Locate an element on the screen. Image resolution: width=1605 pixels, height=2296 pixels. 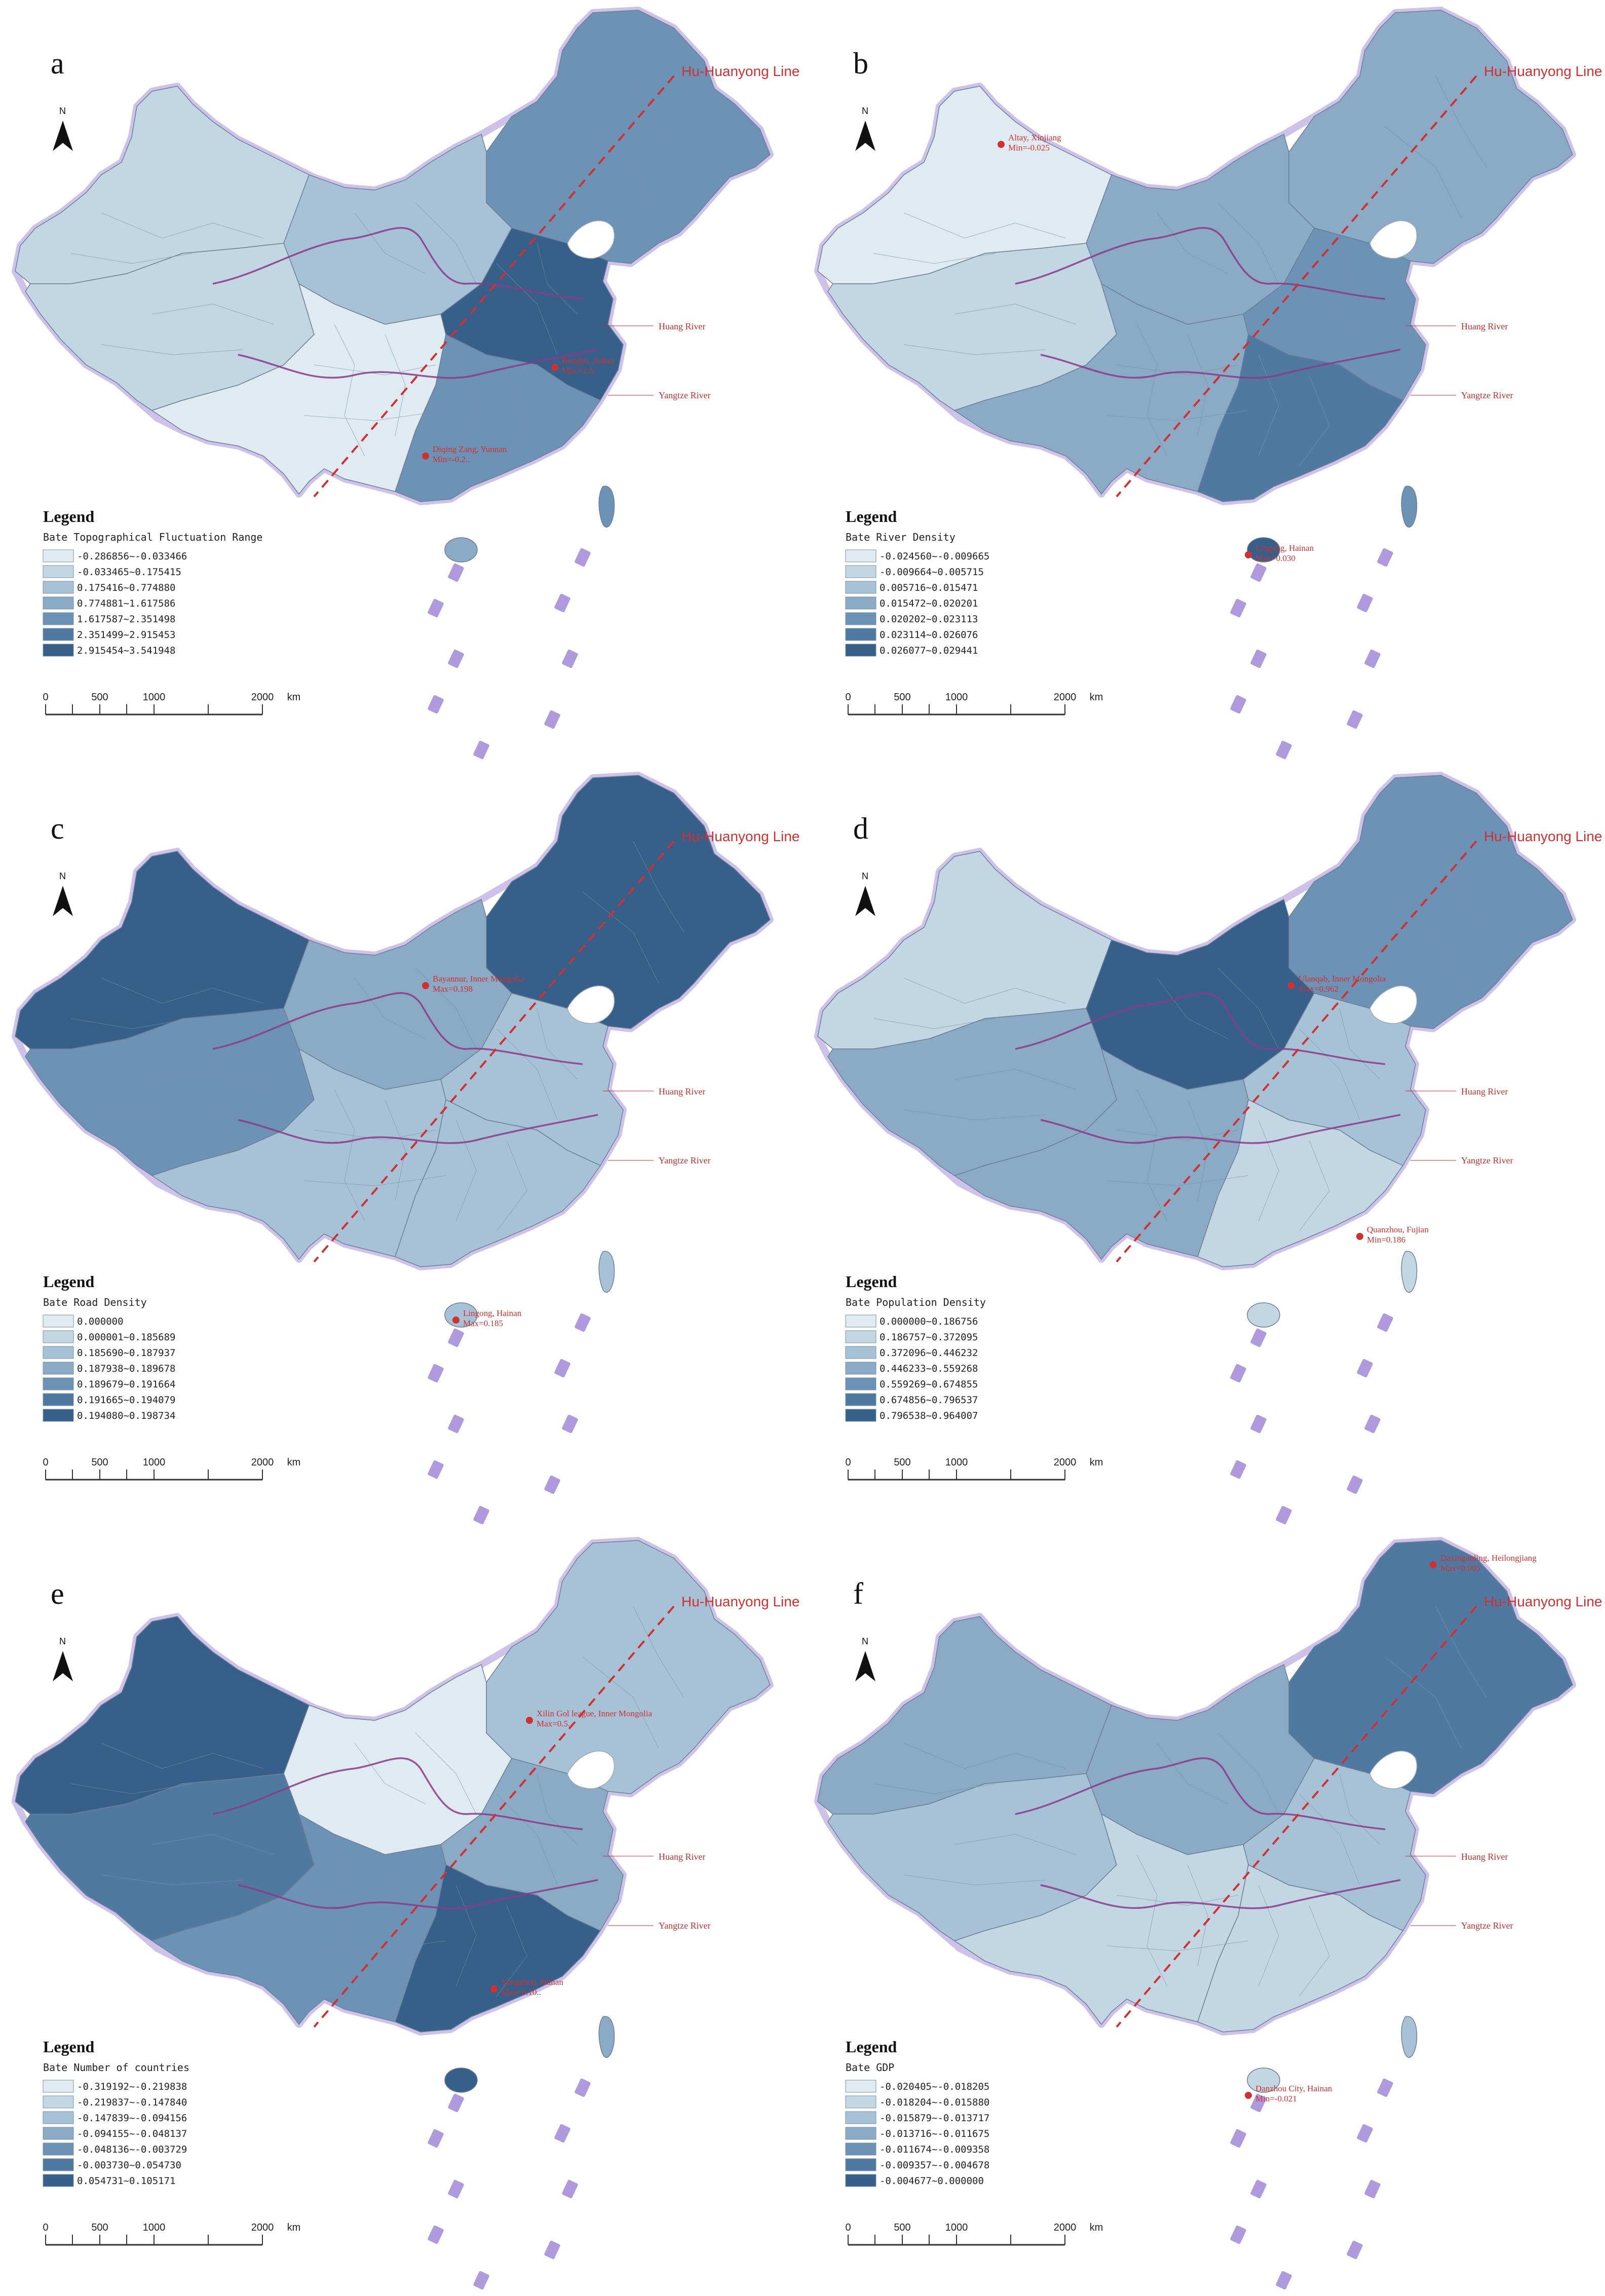
legend-item-6: 0.796538~0.964007 is located at coordinates (929, 1415).